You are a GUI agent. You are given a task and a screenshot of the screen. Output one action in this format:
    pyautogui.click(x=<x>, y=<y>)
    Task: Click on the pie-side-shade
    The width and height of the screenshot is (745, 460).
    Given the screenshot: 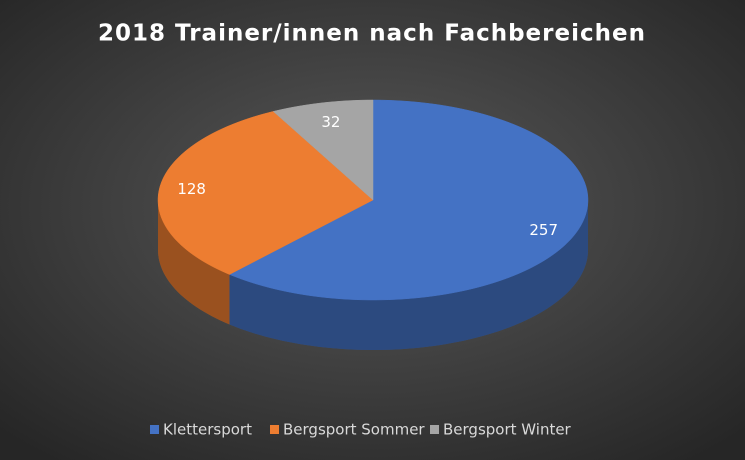 What is the action you would take?
    pyautogui.click(x=194, y=262)
    